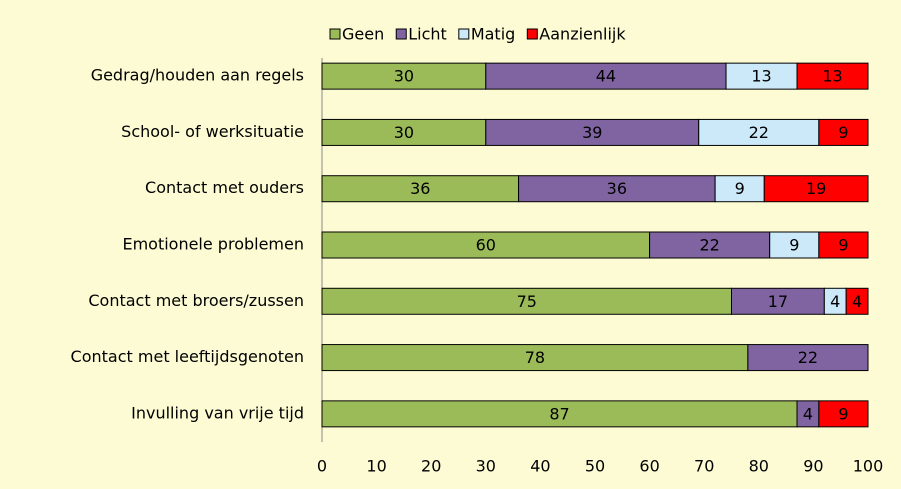 The height and width of the screenshot is (489, 901). I want to click on data-label: 87, so click(559, 413).